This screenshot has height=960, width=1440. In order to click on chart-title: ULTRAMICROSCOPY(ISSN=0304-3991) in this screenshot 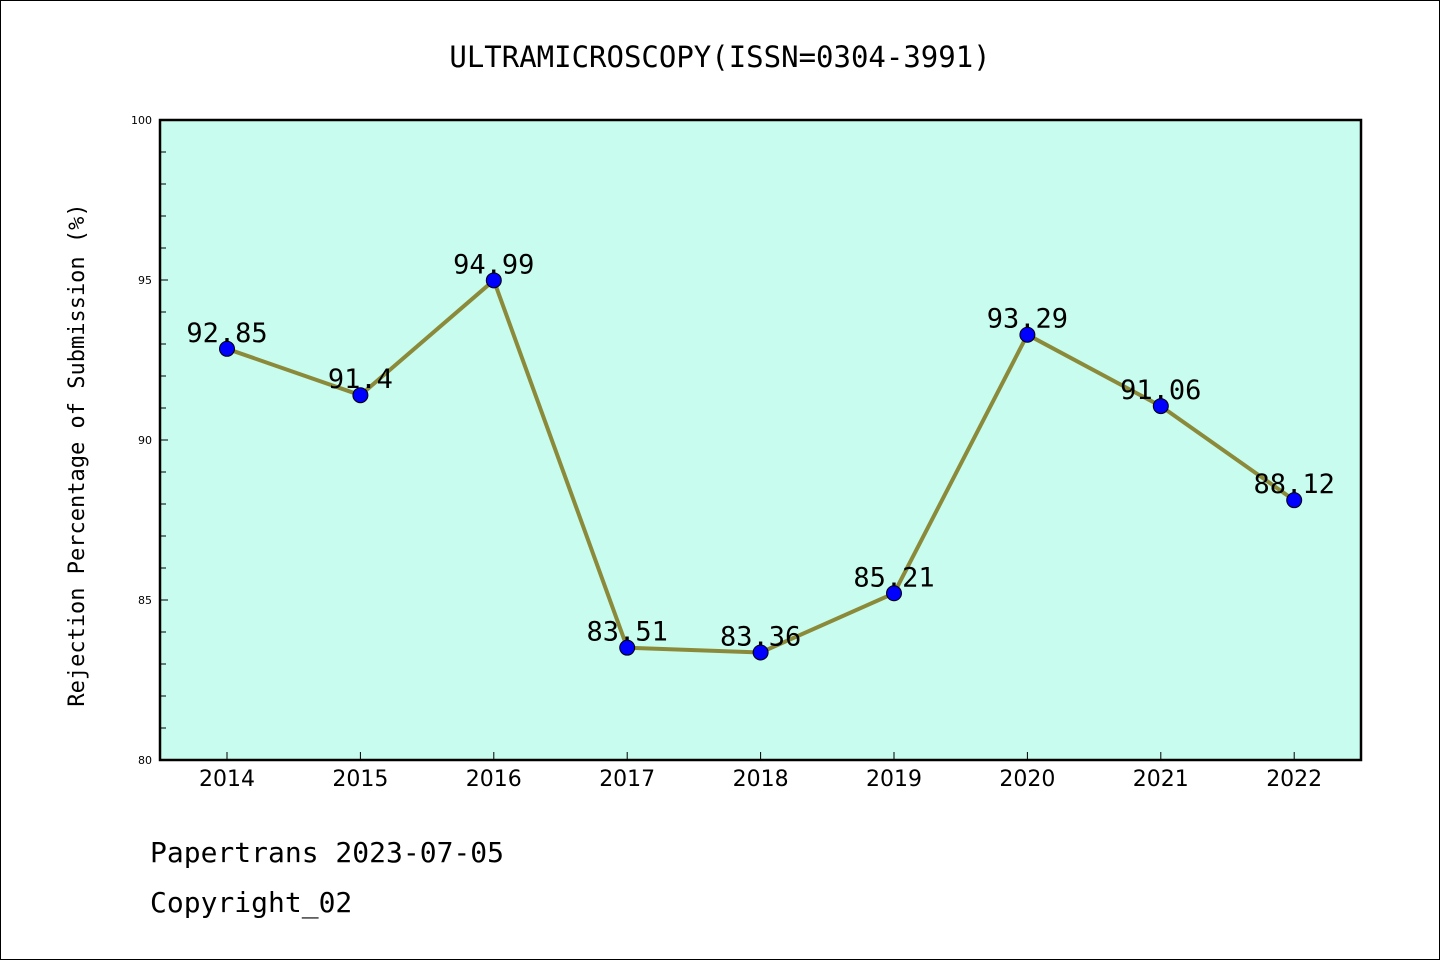, I will do `click(719, 57)`.